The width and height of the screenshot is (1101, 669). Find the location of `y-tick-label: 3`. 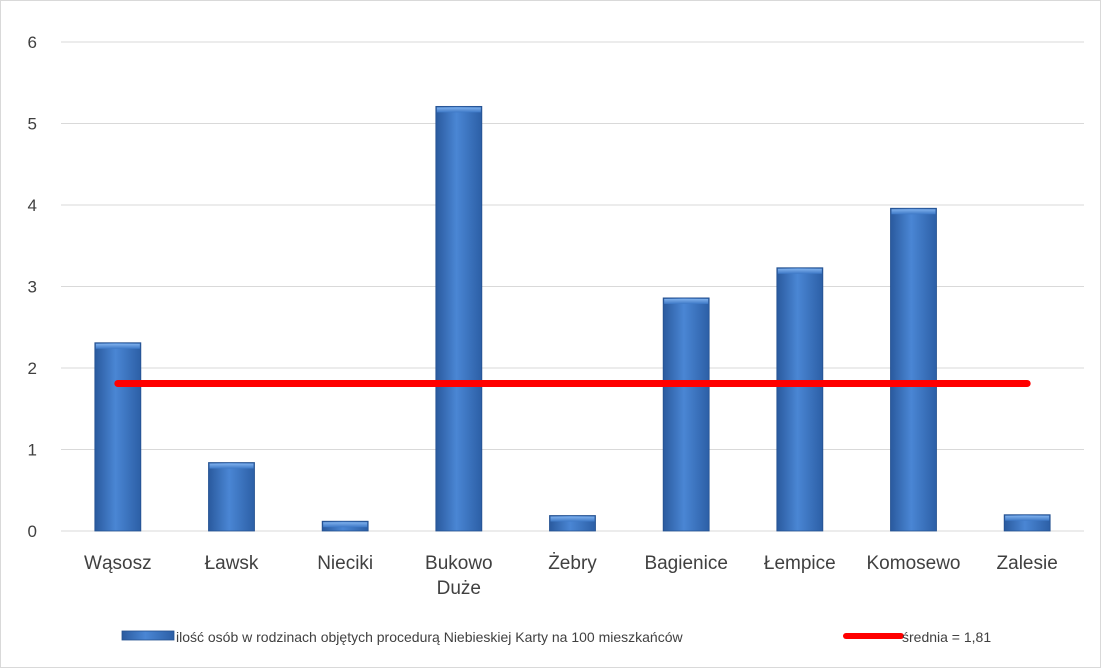

y-tick-label: 3 is located at coordinates (32, 287).